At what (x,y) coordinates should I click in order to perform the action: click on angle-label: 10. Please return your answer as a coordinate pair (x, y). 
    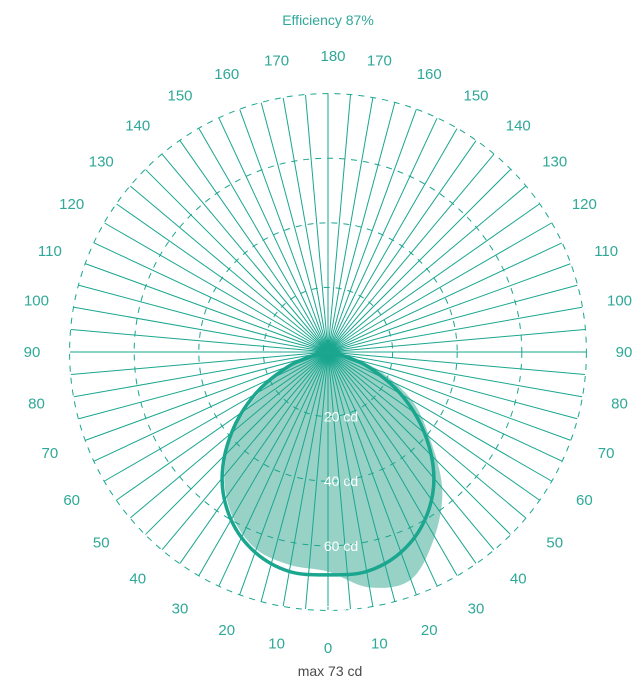
    Looking at the image, I should click on (379, 644).